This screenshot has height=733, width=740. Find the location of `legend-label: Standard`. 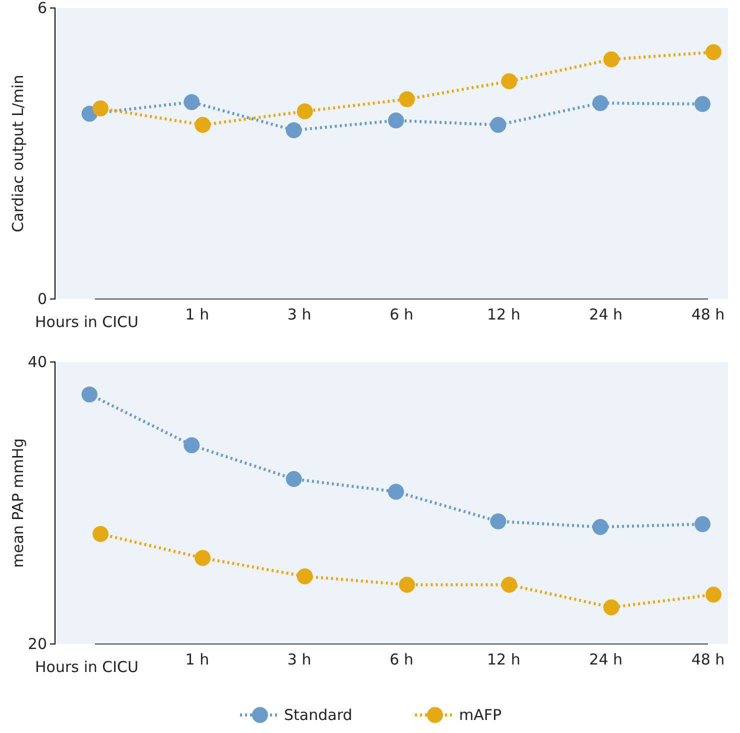

legend-label: Standard is located at coordinates (318, 715).